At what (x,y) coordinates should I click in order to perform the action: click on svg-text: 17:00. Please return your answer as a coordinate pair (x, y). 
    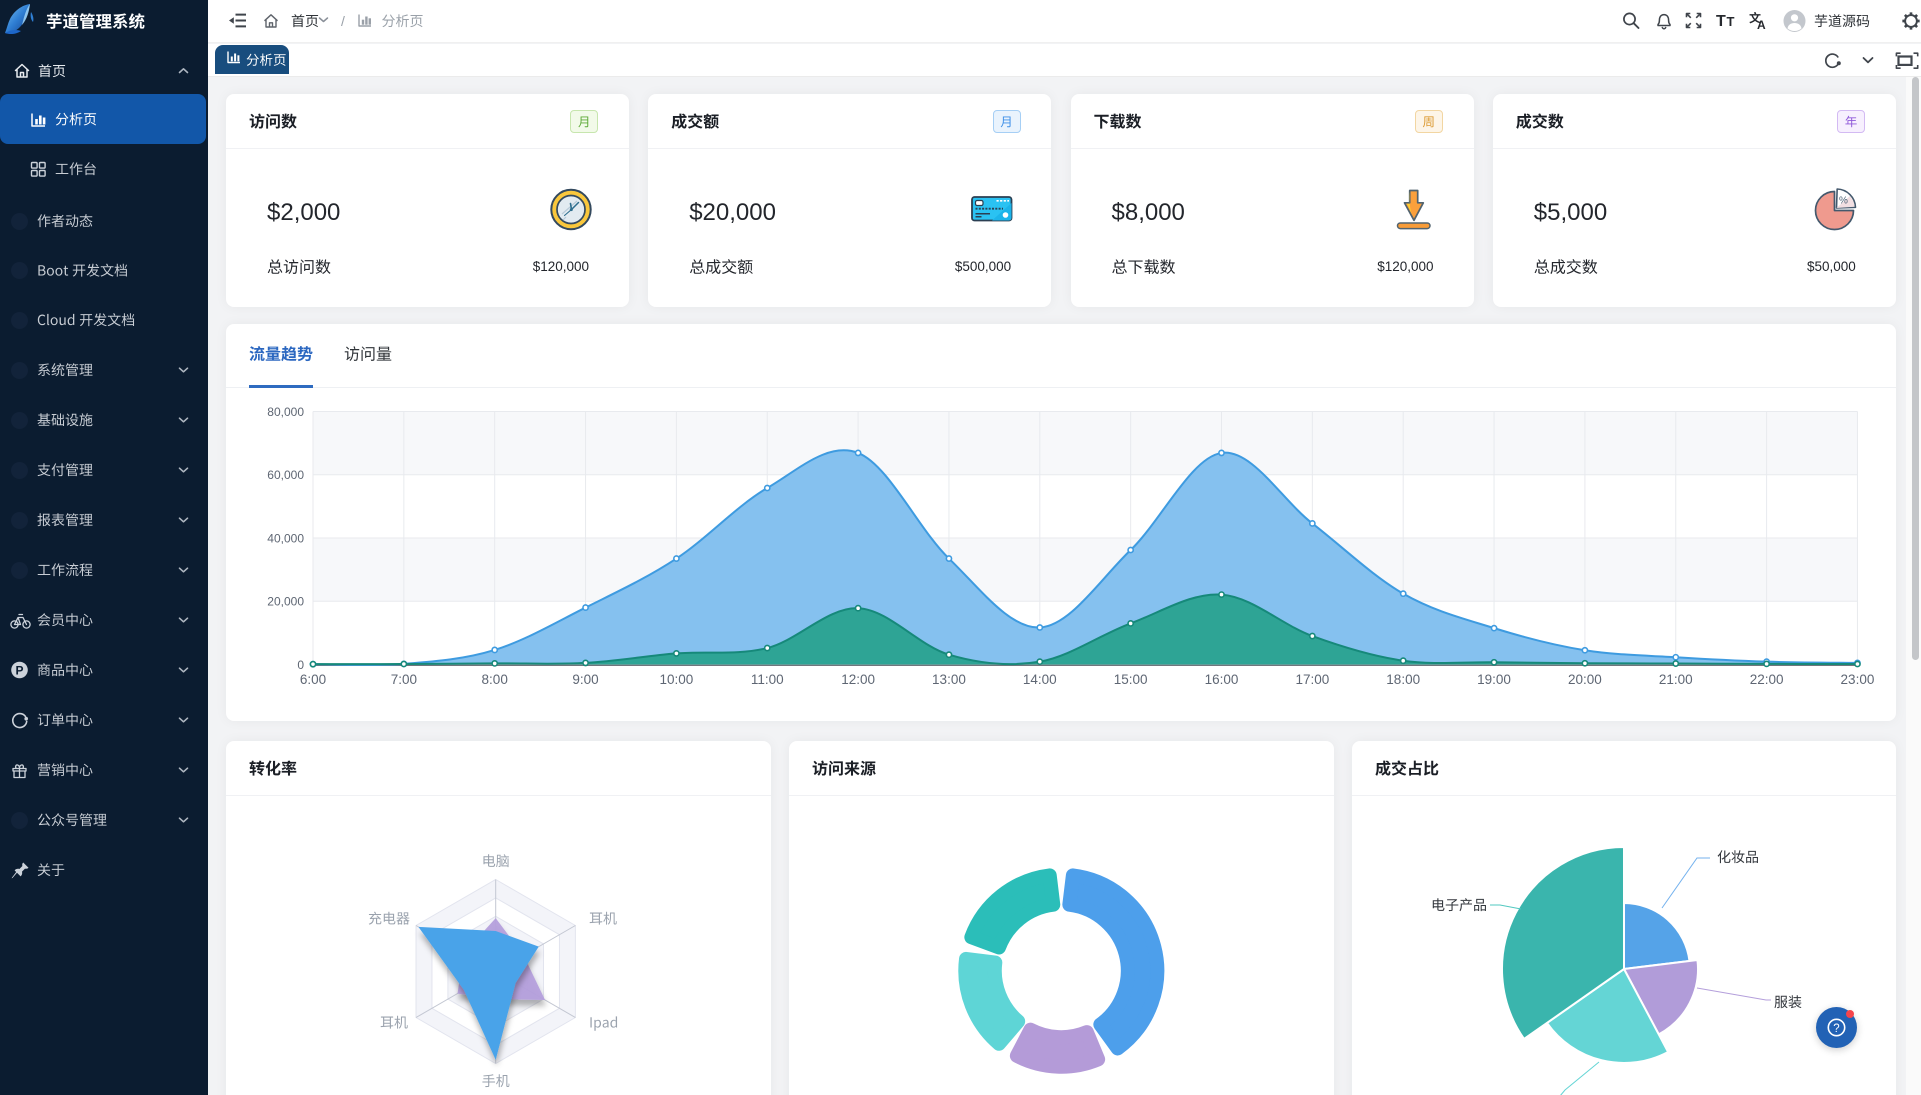
    Looking at the image, I should click on (1312, 679).